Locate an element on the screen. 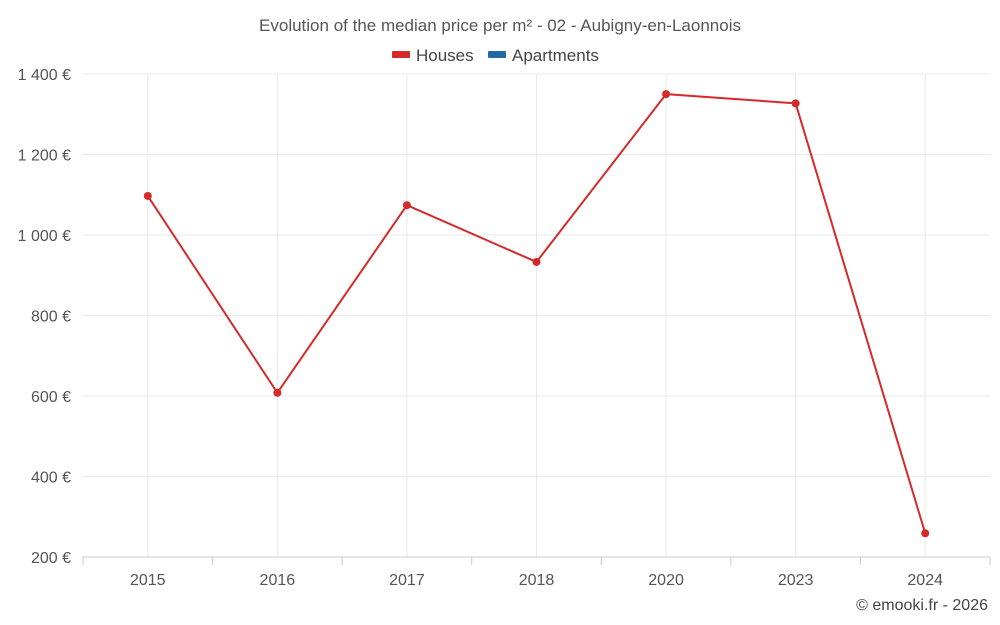 This screenshot has width=1000, height=625. y-tick-label: 600 € is located at coordinates (51, 397).